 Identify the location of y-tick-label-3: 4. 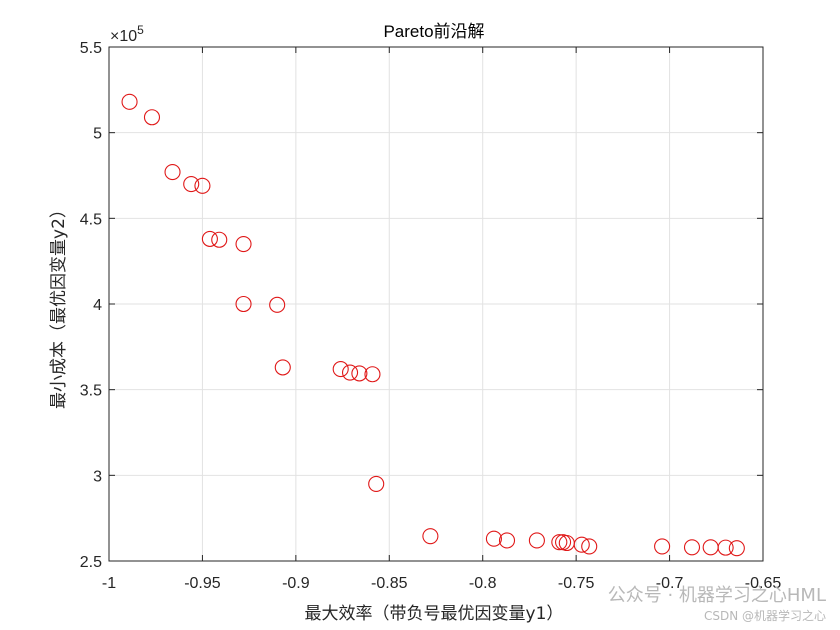
(97, 305).